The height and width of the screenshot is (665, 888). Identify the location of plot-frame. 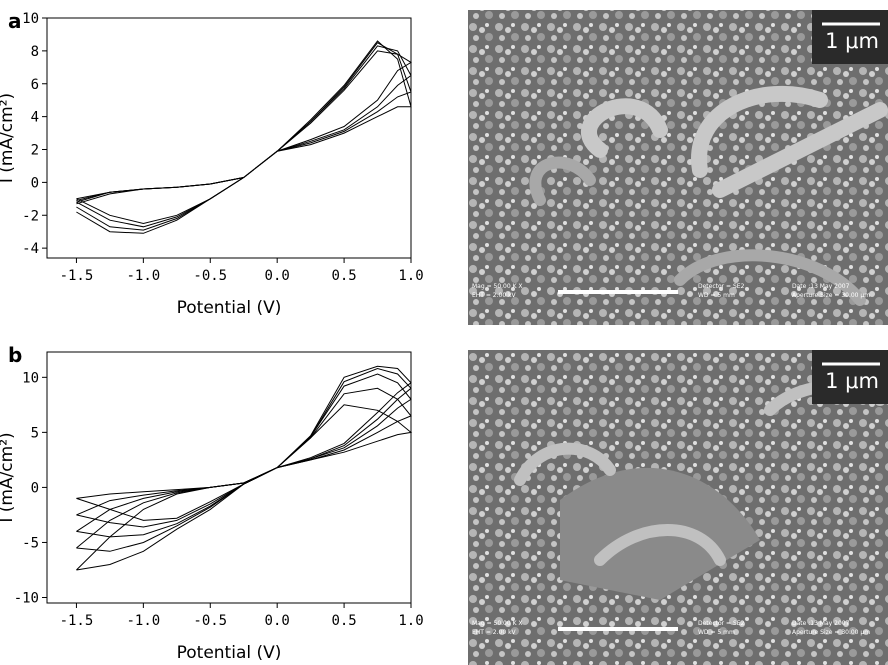
(229, 138).